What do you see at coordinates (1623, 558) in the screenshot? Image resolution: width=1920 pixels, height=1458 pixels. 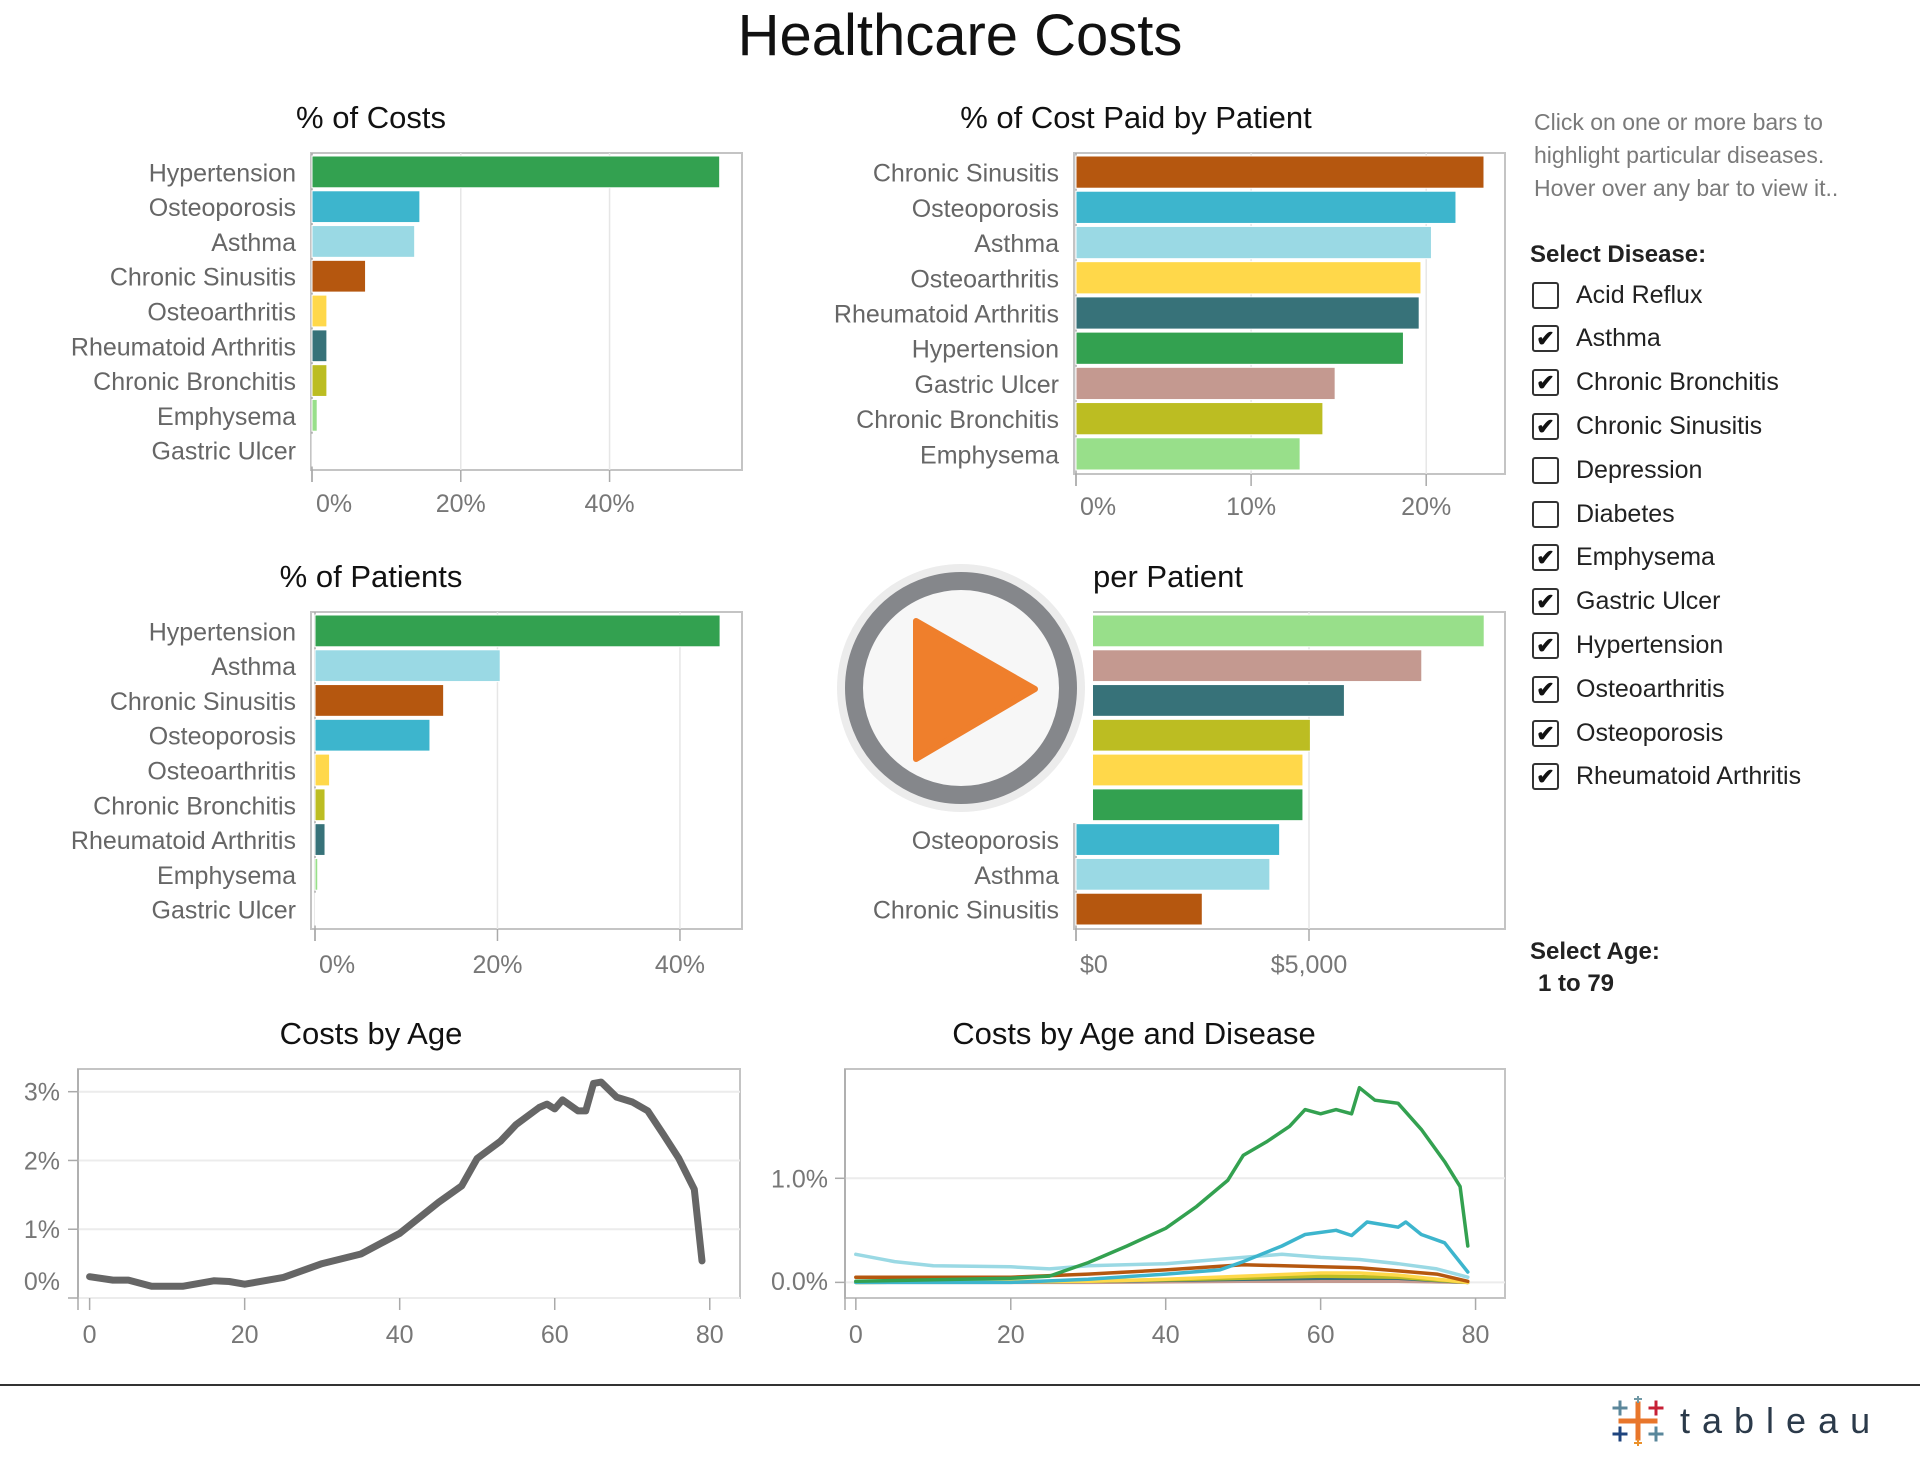 I see `disease-option-emphysema: ✔ Emphysema` at bounding box center [1623, 558].